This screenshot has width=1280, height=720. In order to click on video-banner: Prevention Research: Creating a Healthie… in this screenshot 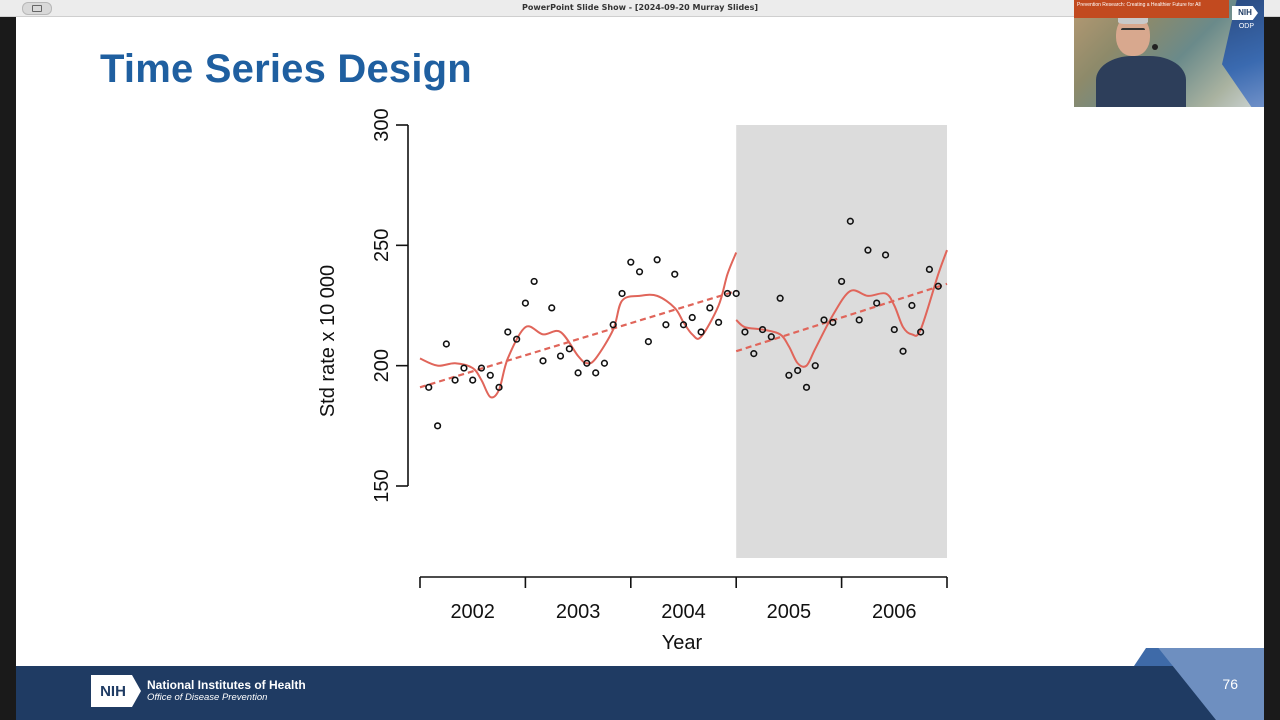, I will do `click(1151, 9)`.